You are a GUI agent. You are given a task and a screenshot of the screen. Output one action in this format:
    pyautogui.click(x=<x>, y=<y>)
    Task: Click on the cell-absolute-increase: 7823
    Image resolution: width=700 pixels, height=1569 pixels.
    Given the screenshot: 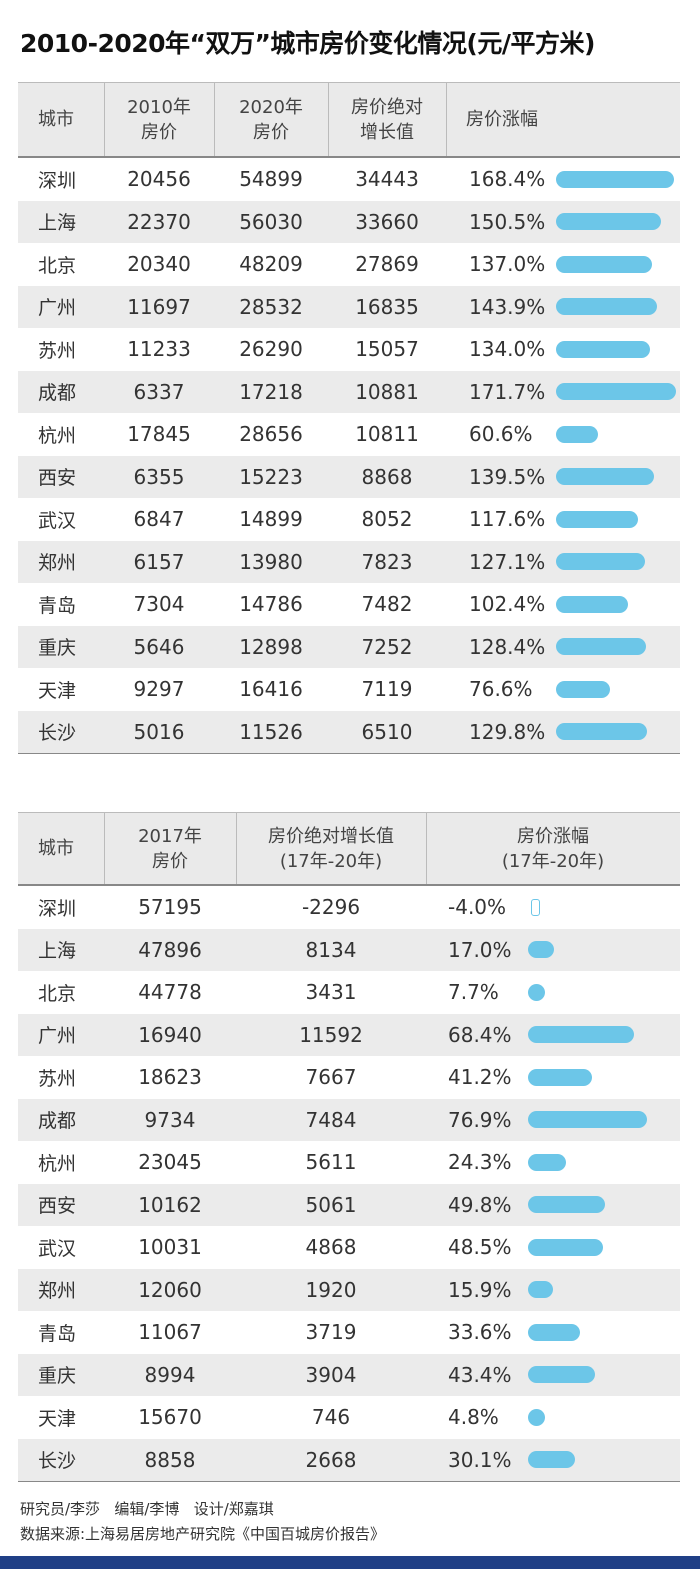 What is the action you would take?
    pyautogui.click(x=387, y=561)
    